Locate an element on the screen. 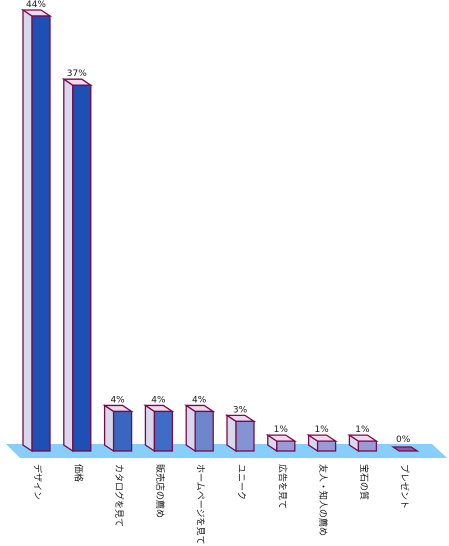  value-label: 0% is located at coordinates (403, 440).